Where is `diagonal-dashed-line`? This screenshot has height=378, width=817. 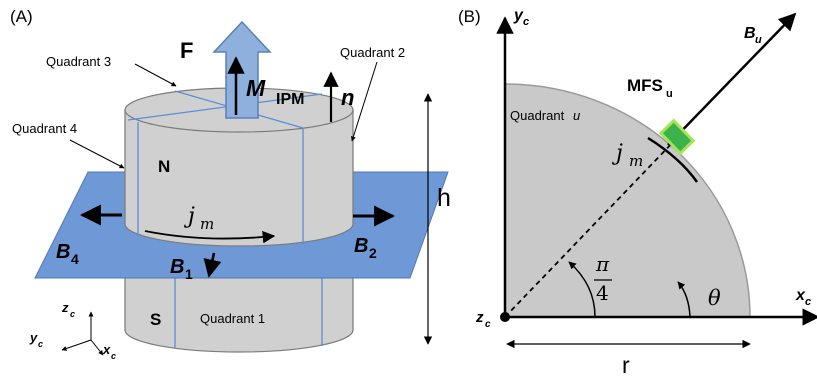 diagonal-dashed-line is located at coordinates (591, 227).